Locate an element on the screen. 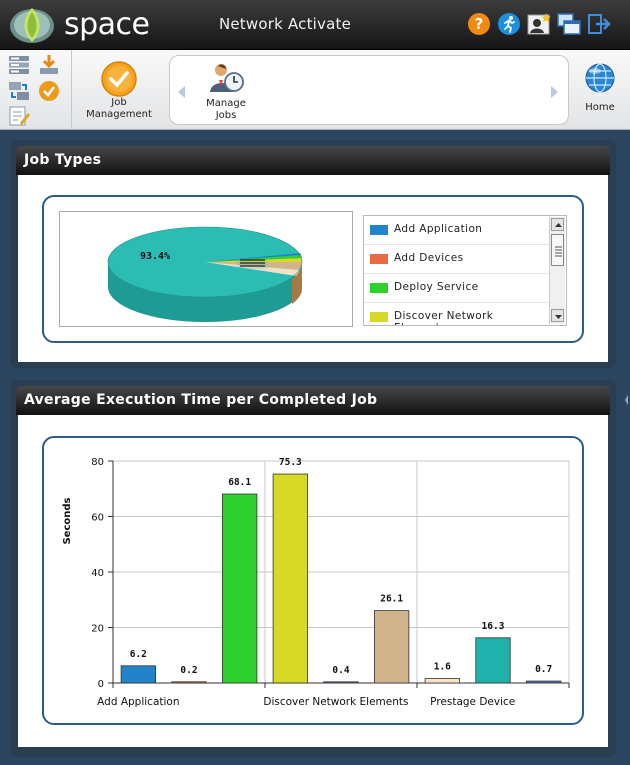  legend-item-deploy-service: Deploy Service is located at coordinates (456, 288).